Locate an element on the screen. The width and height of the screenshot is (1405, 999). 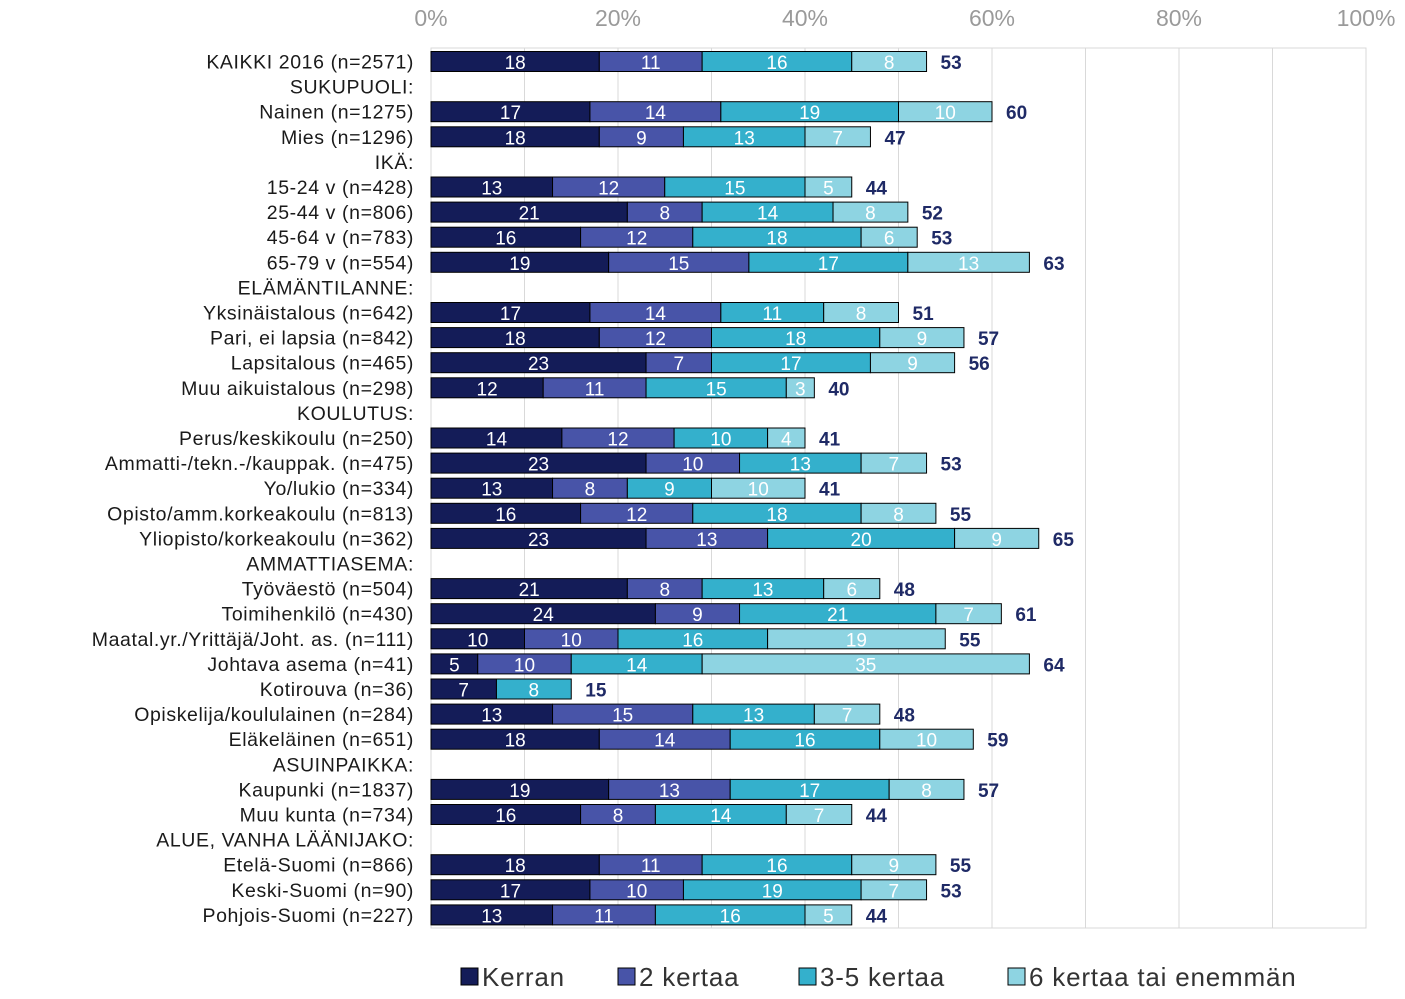
category-label: Maatal.yr./Yrittäjä/Joht. as. (n=111) is located at coordinates (253, 640).